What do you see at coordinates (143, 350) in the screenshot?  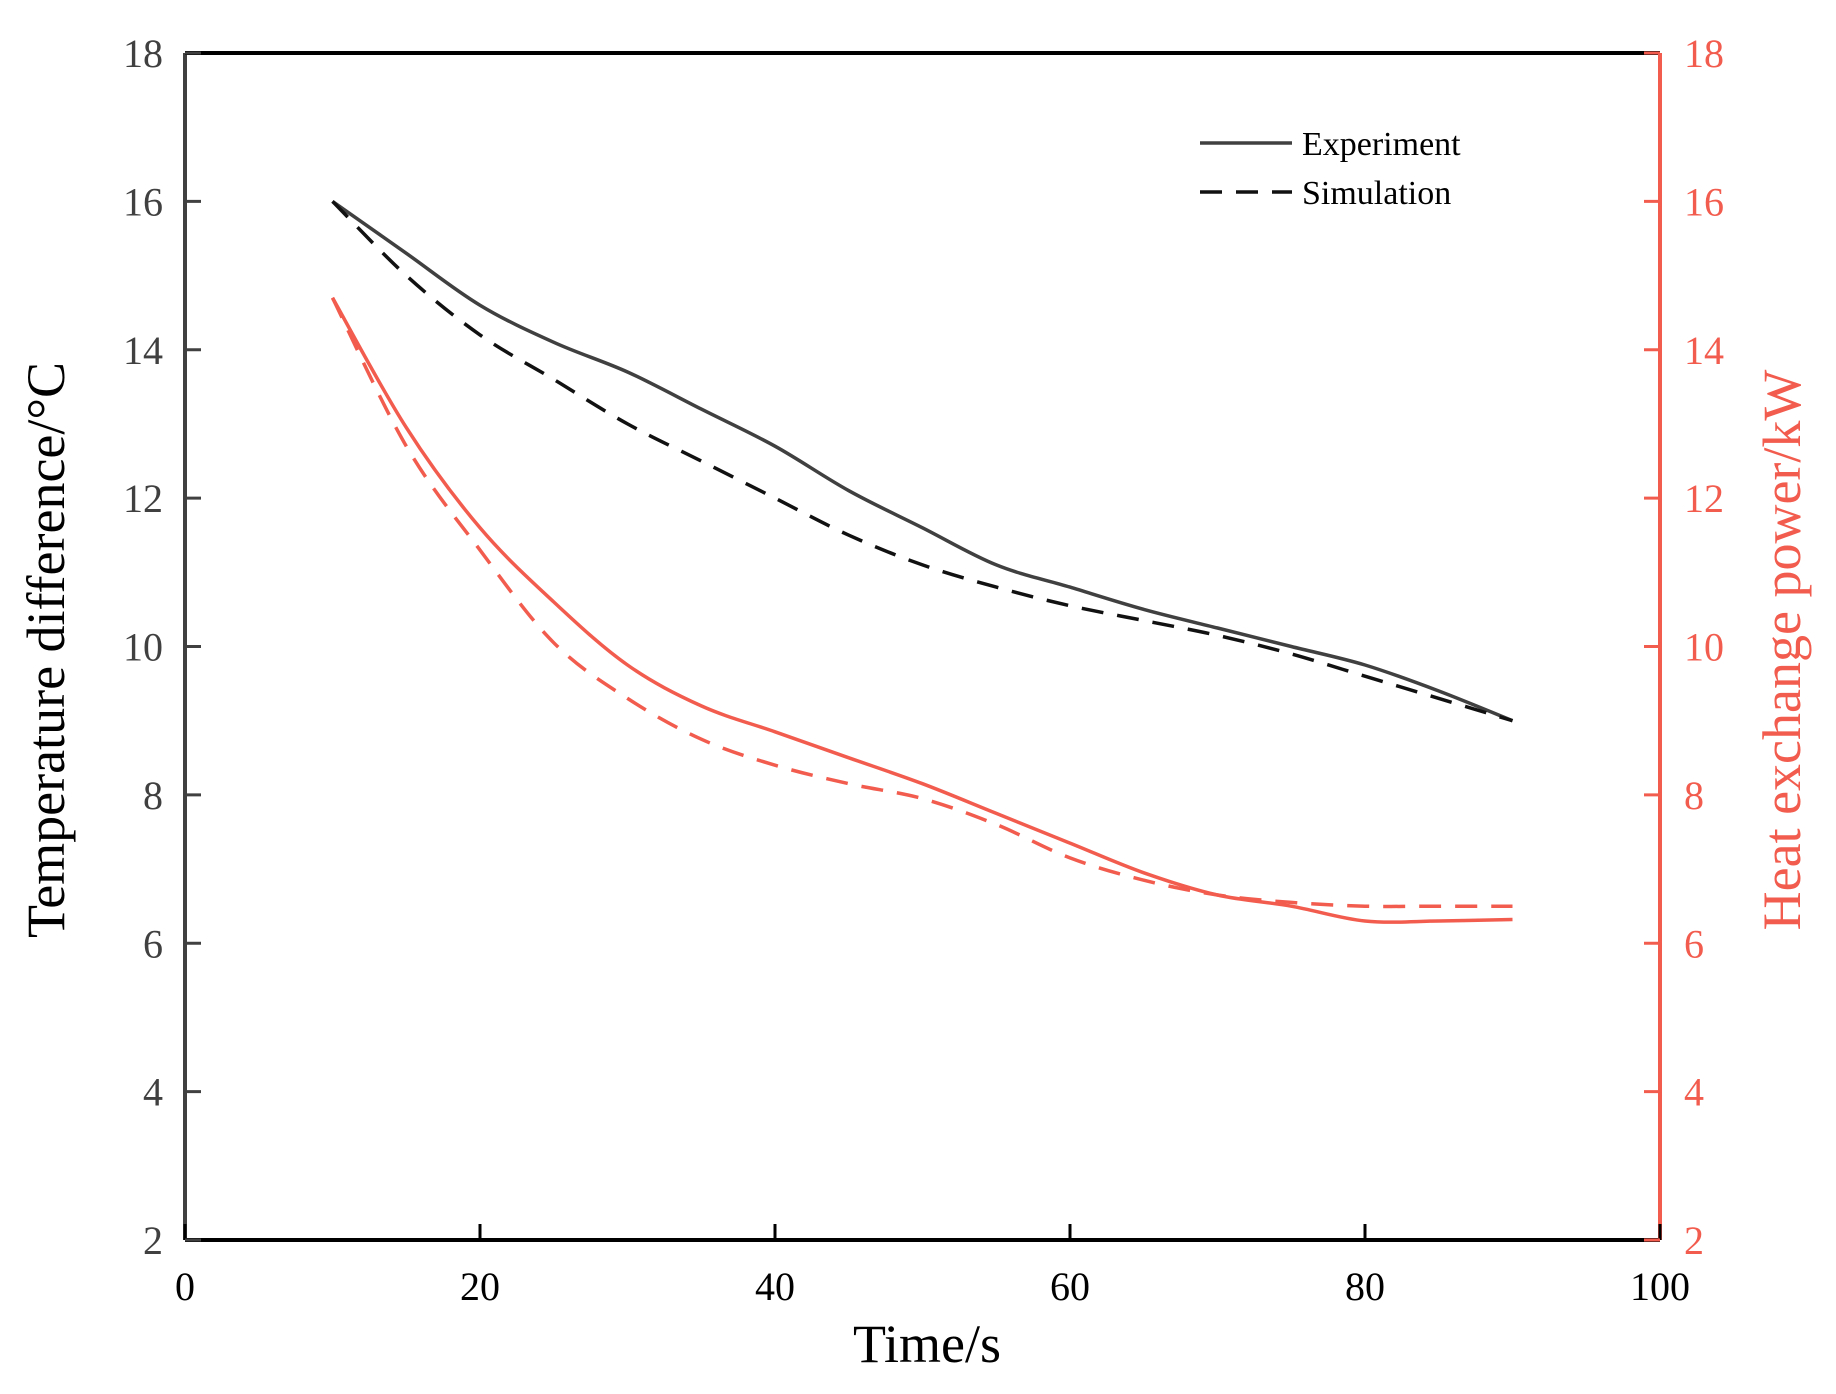 I see `y-tick-label: 14` at bounding box center [143, 350].